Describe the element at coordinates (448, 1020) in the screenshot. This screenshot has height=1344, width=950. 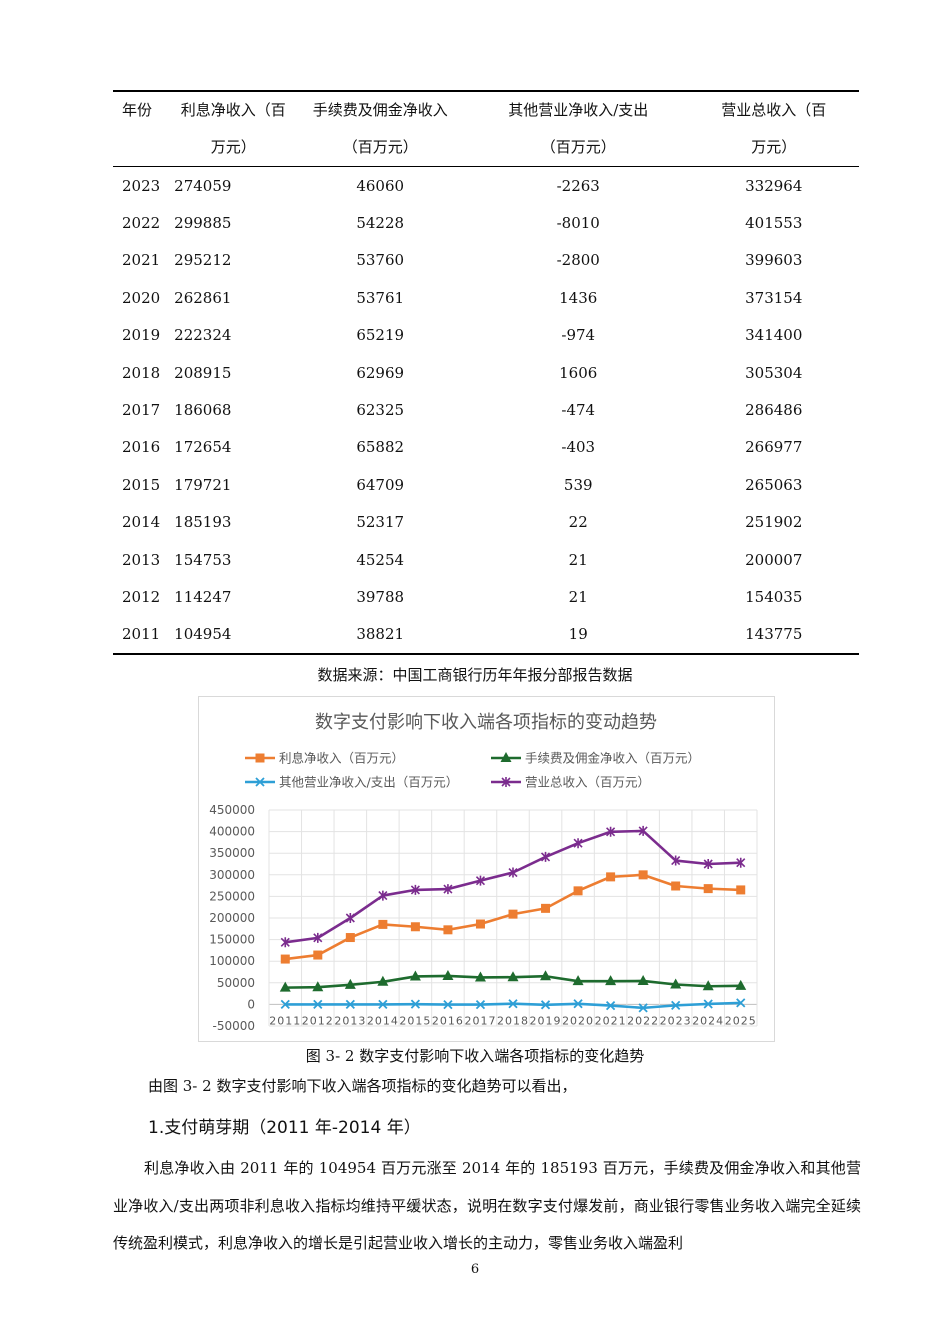
I see `x-tick-label: 2016` at that location.